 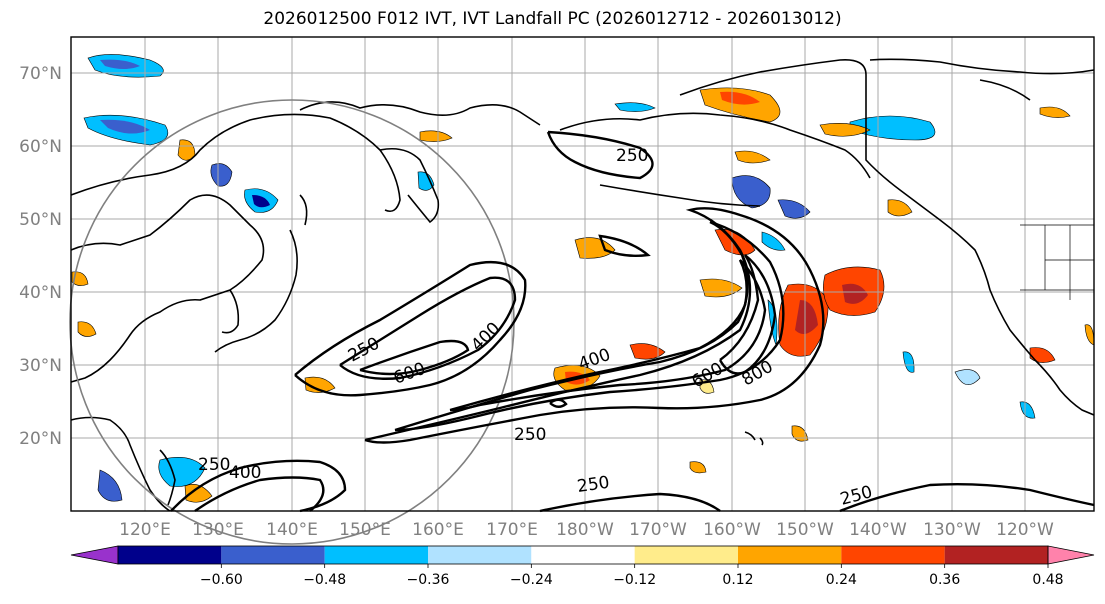 I want to click on colorbar-tick-label: 0.36, so click(x=944, y=580).